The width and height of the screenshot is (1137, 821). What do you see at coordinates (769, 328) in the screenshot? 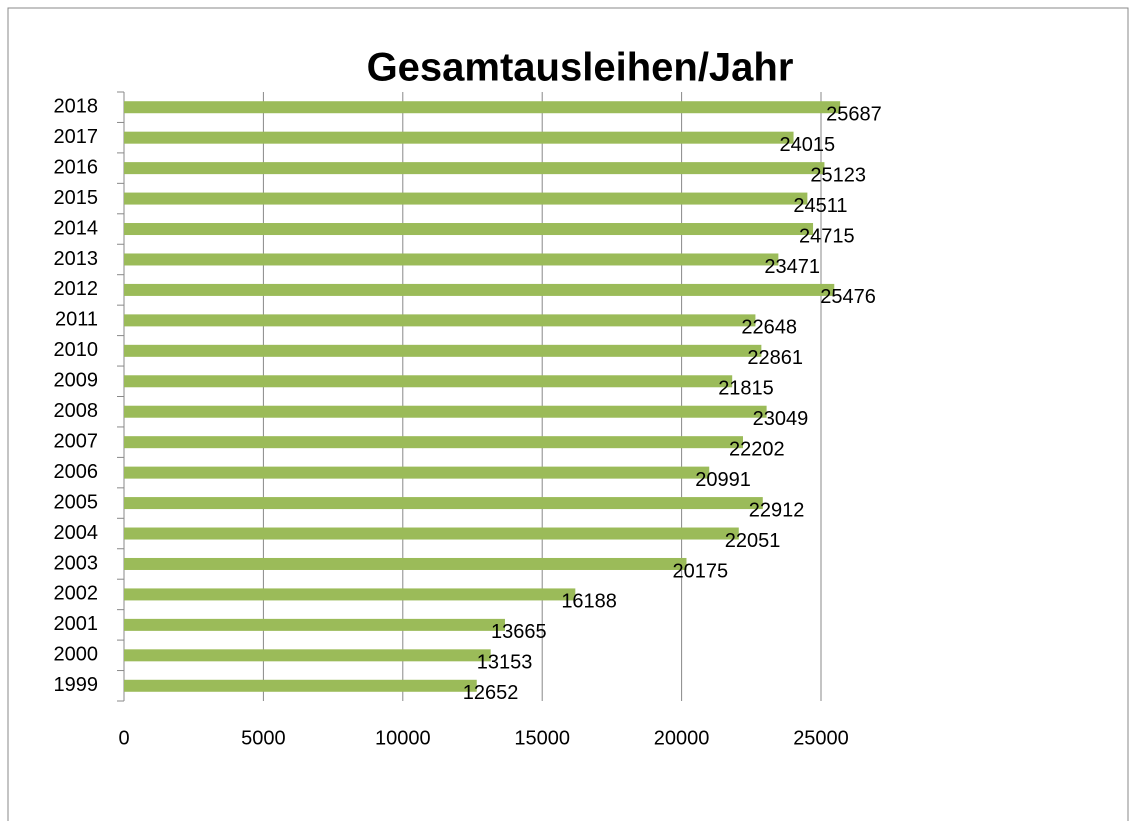
I see `data-label: 22648` at bounding box center [769, 328].